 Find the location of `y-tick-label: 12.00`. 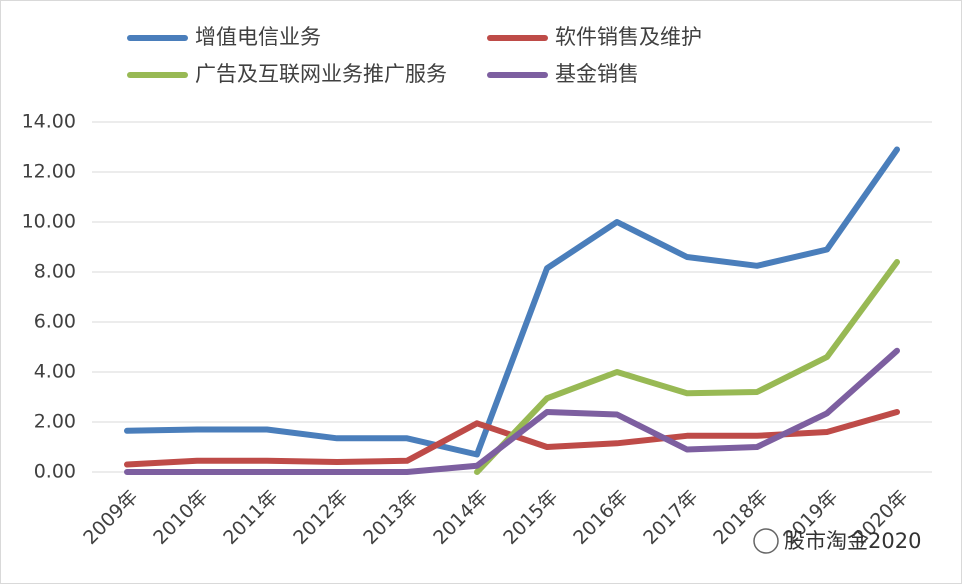

y-tick-label: 12.00 is located at coordinates (49, 172).